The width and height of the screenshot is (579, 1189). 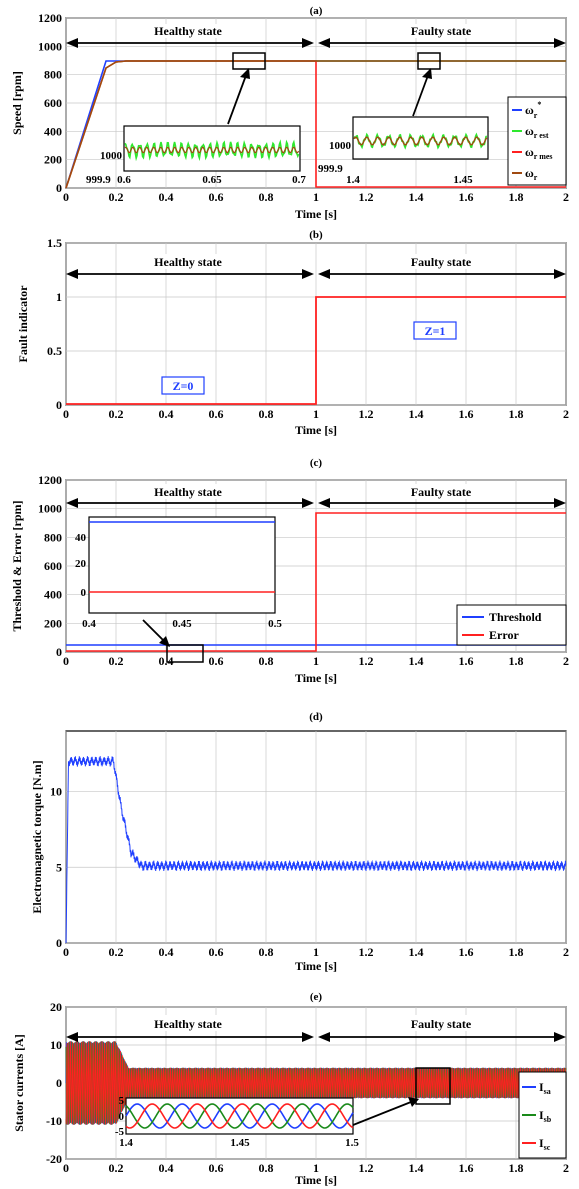 I want to click on y-tick-label: 600, so click(x=53, y=566).